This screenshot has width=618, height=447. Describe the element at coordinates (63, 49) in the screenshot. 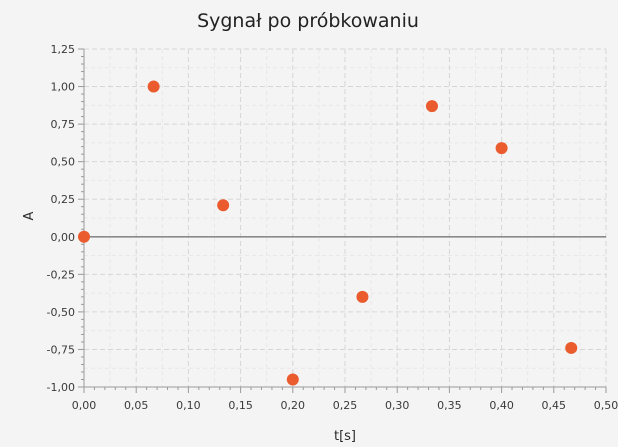

I see `y-tick-label: 1,25` at that location.